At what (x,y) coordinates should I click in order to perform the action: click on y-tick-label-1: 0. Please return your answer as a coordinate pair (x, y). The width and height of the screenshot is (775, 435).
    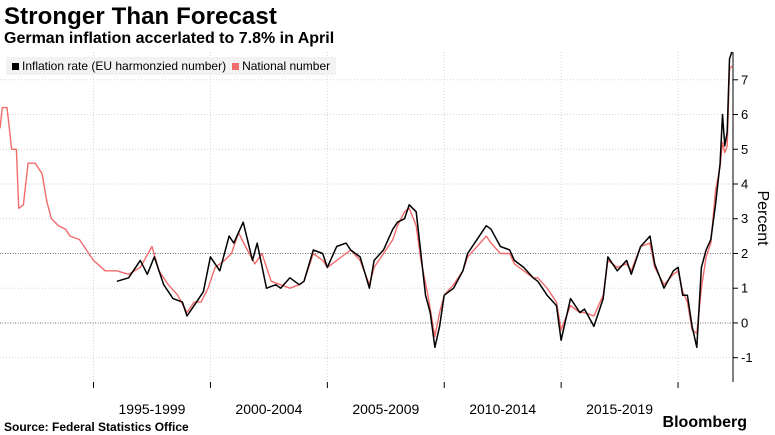
    Looking at the image, I should click on (744, 322).